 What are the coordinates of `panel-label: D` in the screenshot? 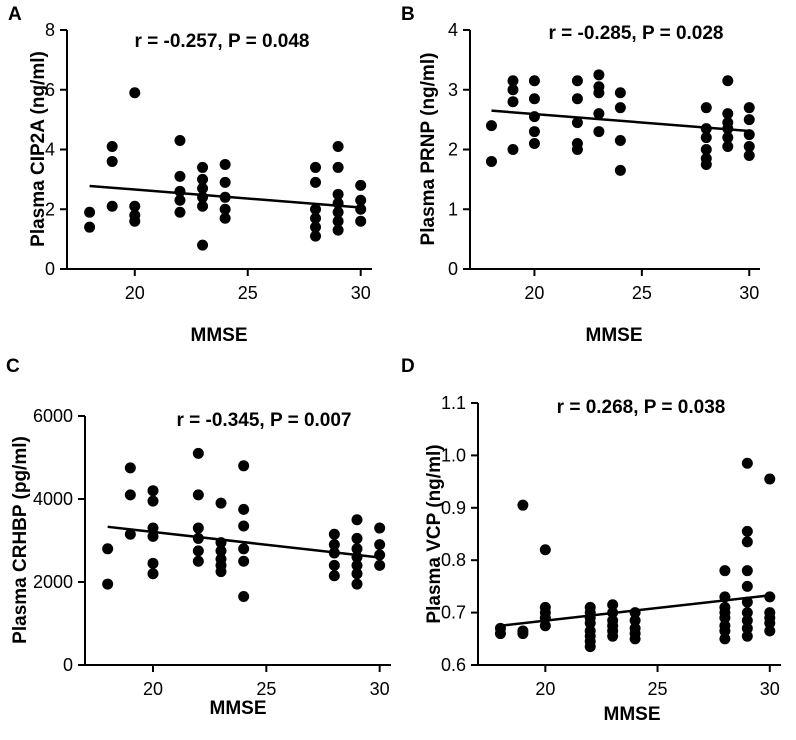 It's located at (408, 366).